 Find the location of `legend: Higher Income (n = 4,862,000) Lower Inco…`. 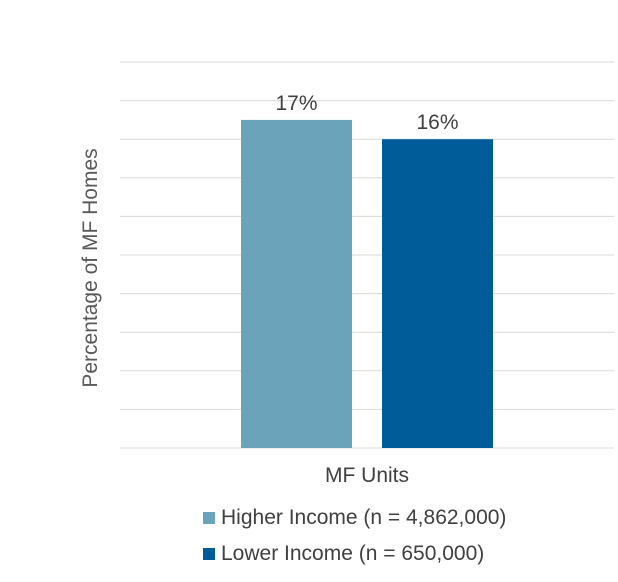

legend: Higher Income (n = 4,862,000) Lower Inco… is located at coordinates (354, 536).